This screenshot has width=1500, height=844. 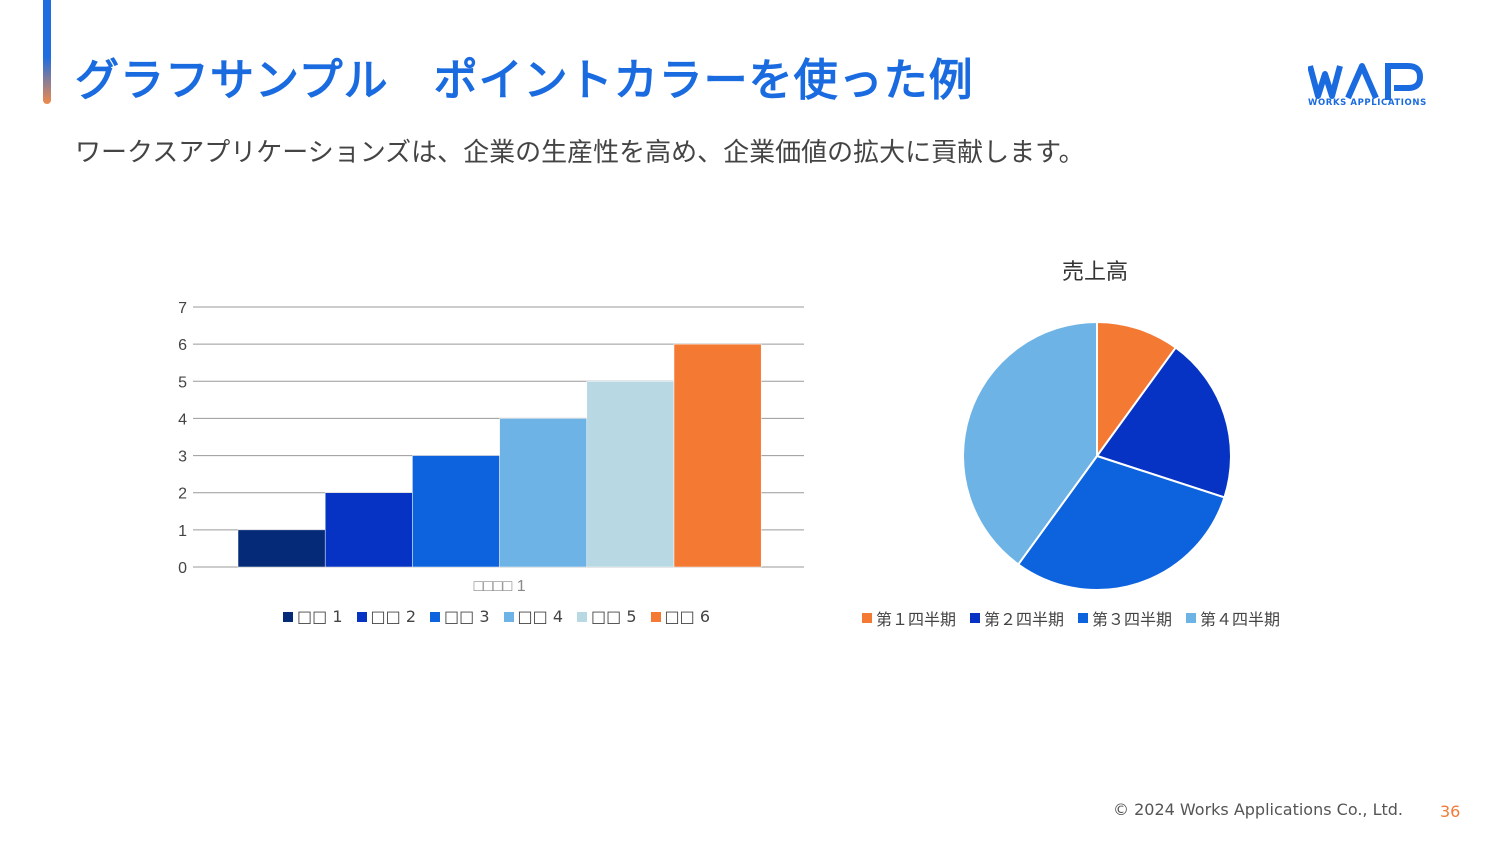 I want to click on y-tick-label: 6, so click(x=182, y=345).